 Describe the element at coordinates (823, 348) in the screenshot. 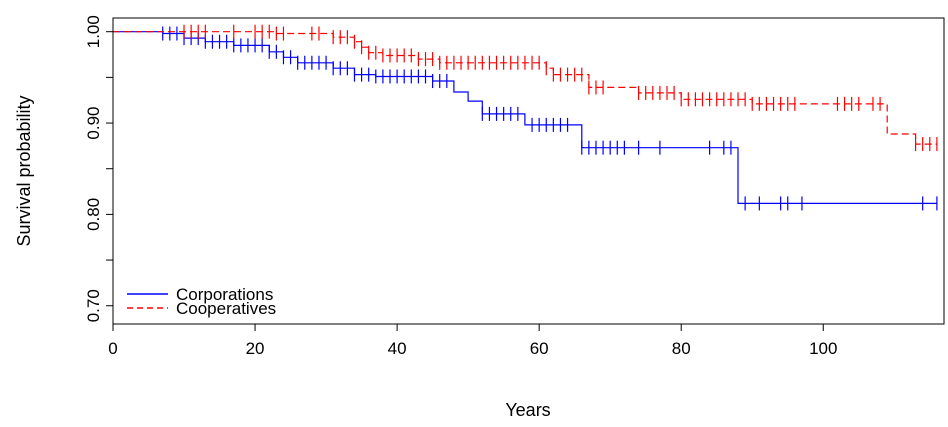

I see `x-tick-label: 100` at that location.